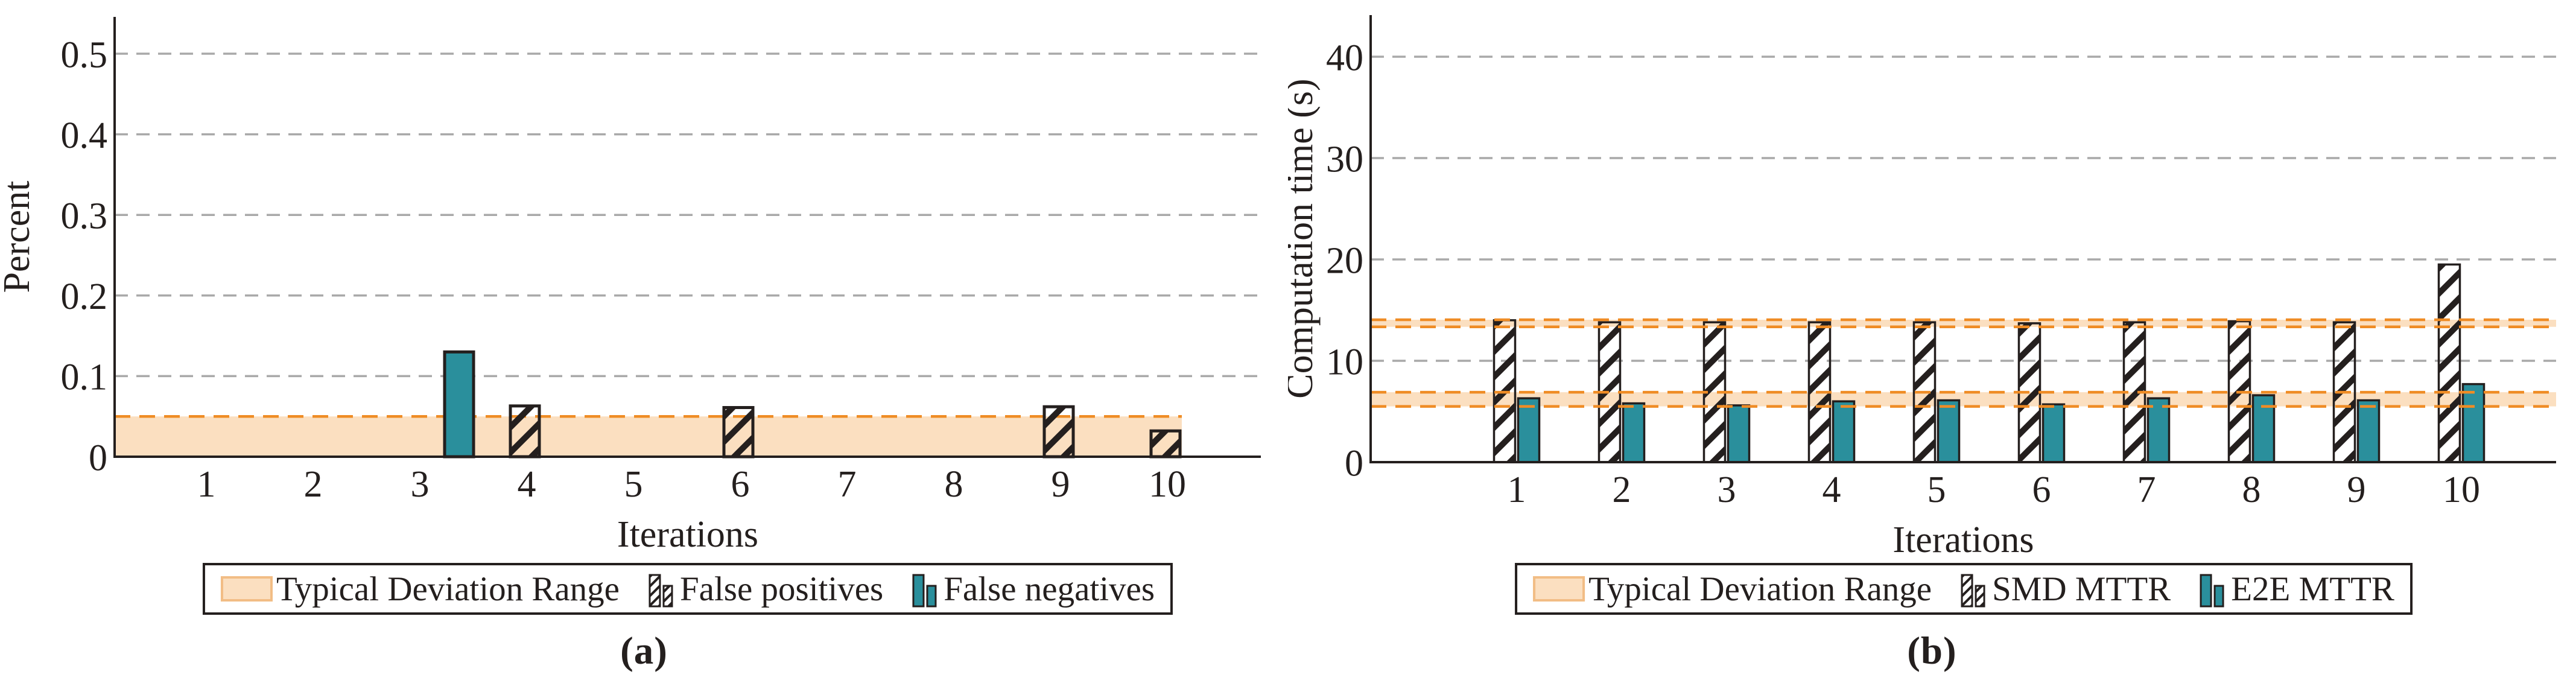 The height and width of the screenshot is (689, 2576). What do you see at coordinates (84, 54) in the screenshot?
I see `y-tick-label: 0.5` at bounding box center [84, 54].